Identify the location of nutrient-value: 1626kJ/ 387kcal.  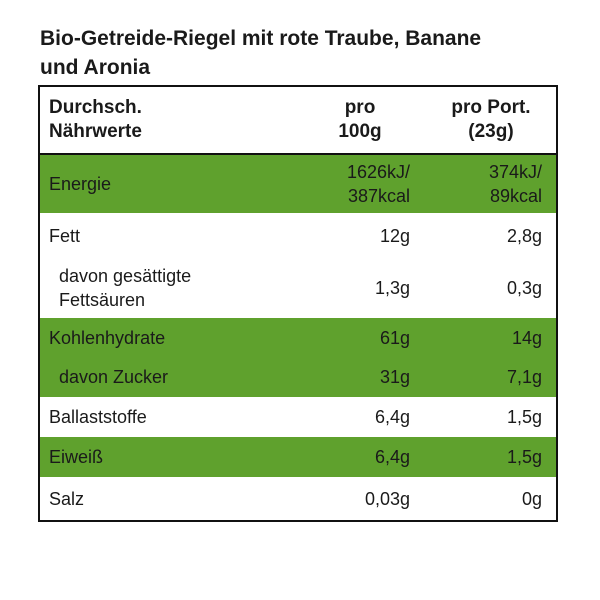
(378, 184).